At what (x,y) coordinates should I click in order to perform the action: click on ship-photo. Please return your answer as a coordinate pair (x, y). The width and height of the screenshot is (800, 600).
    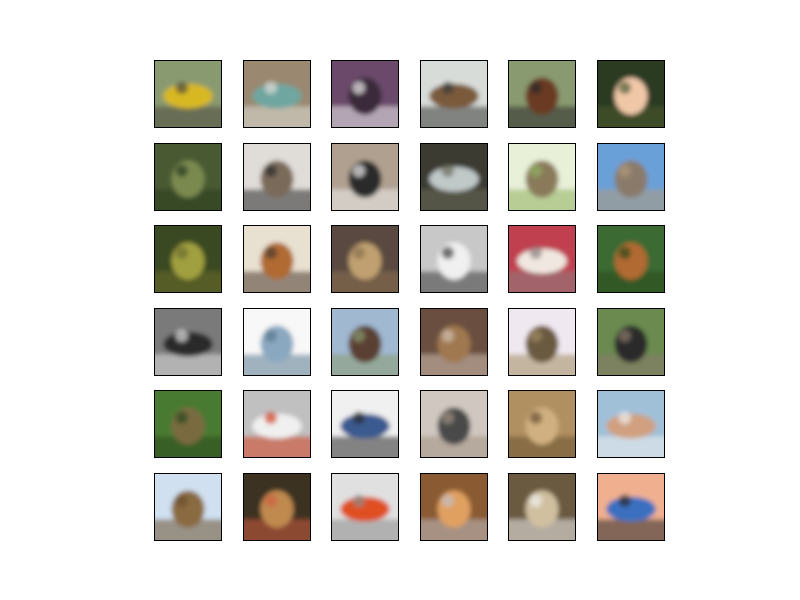
    Looking at the image, I should click on (631, 424).